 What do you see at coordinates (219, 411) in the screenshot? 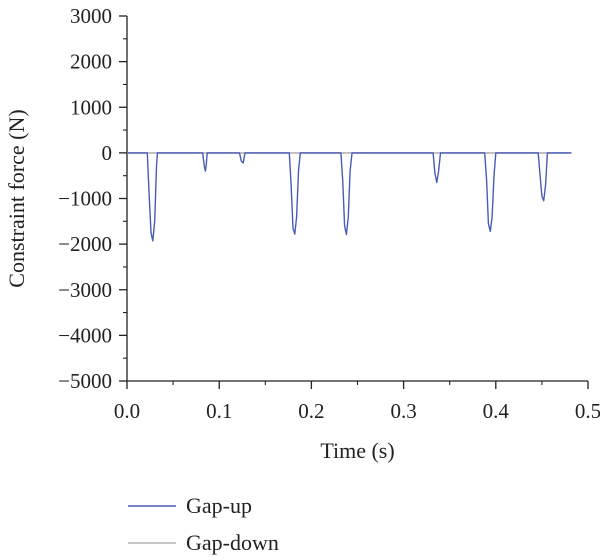
I see `x-tick-label: 0.1` at bounding box center [219, 411].